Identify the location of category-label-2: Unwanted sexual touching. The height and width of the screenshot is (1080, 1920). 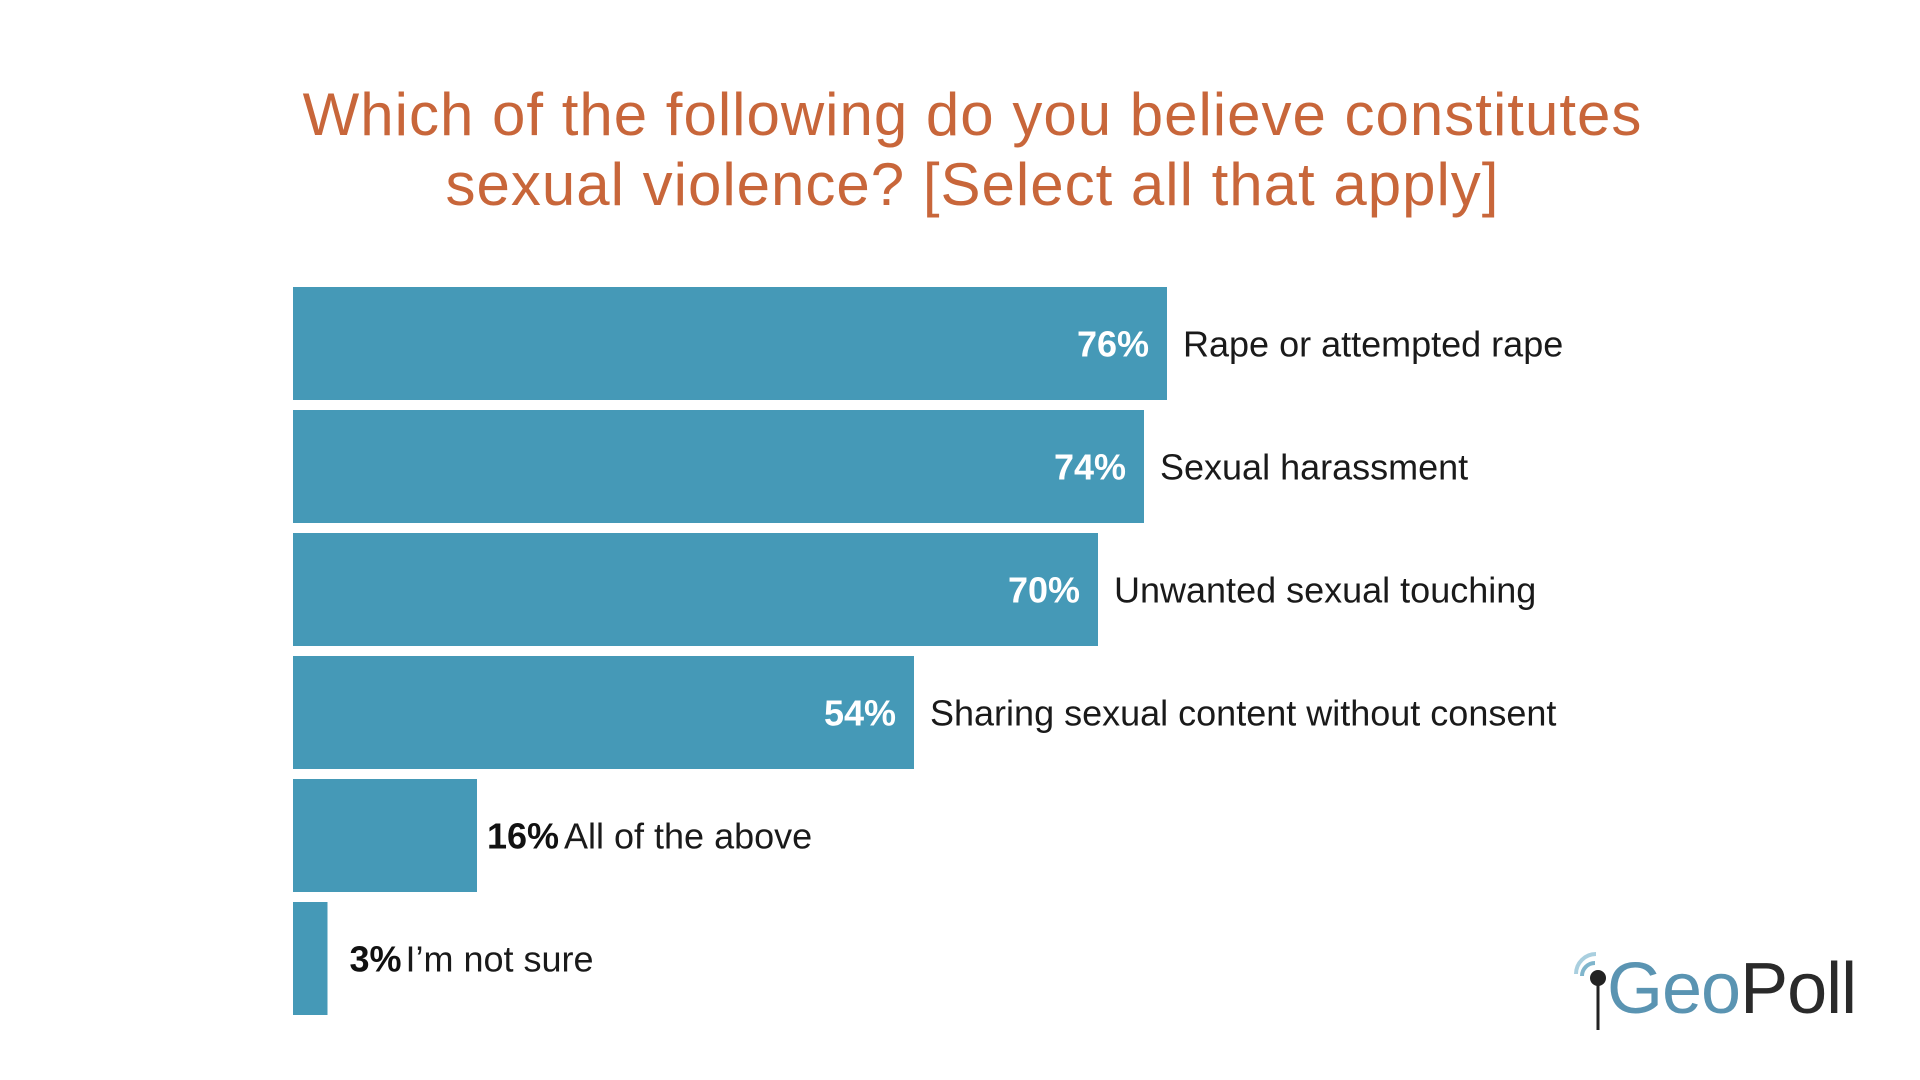
(1325, 590).